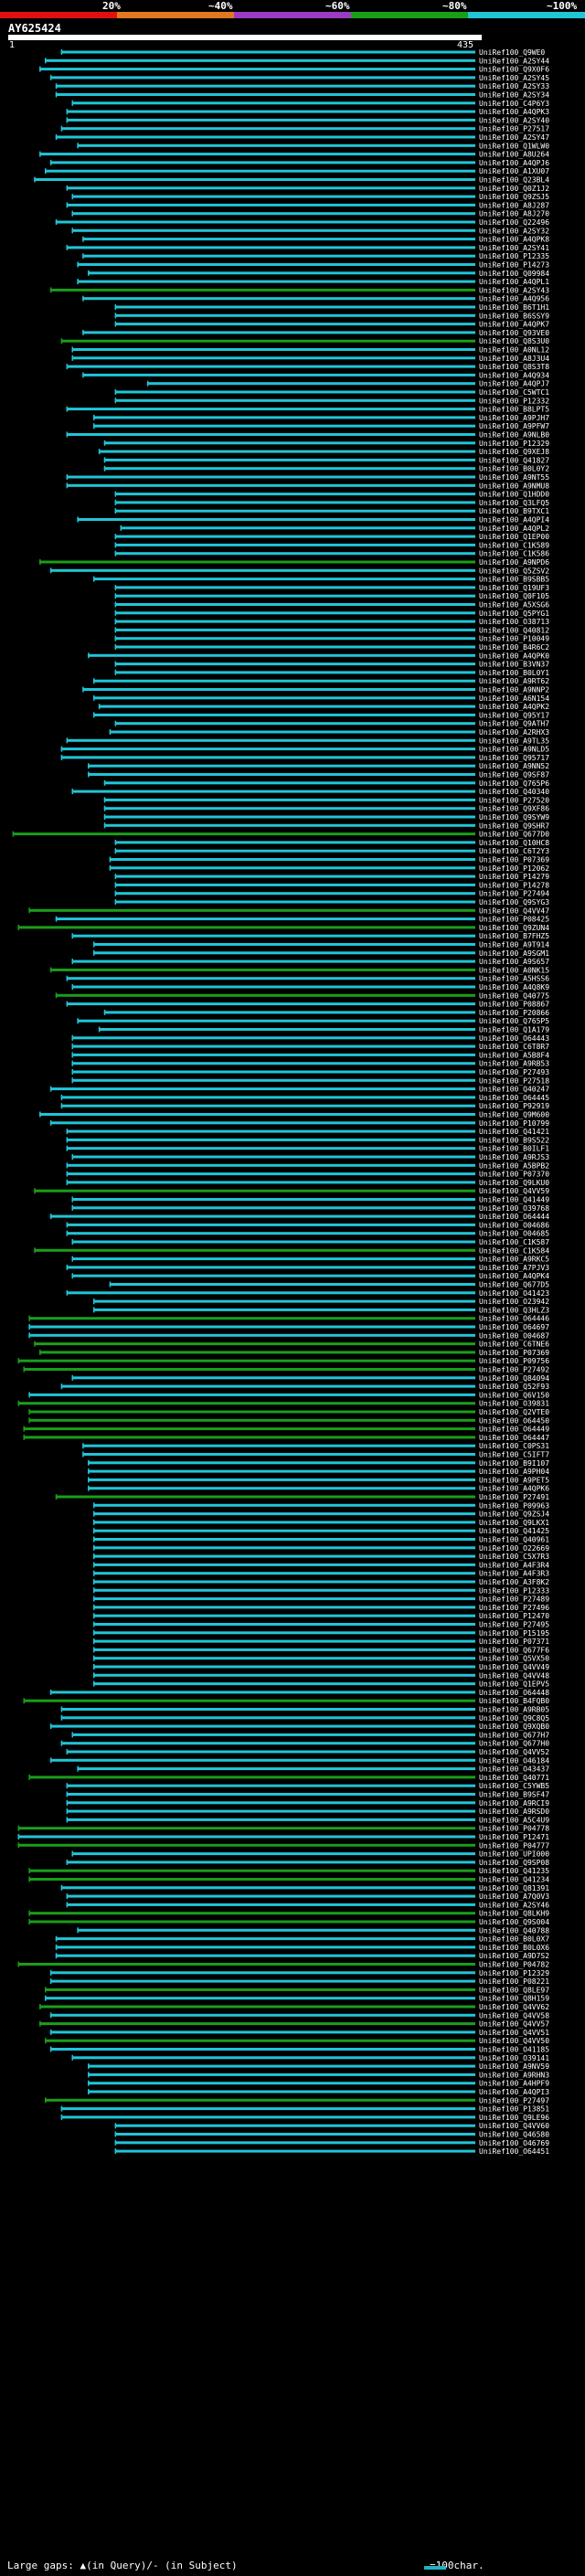 This screenshot has height=2576, width=585. What do you see at coordinates (514, 1021) in the screenshot?
I see `hit-label: UniRef100_Q765P5` at bounding box center [514, 1021].